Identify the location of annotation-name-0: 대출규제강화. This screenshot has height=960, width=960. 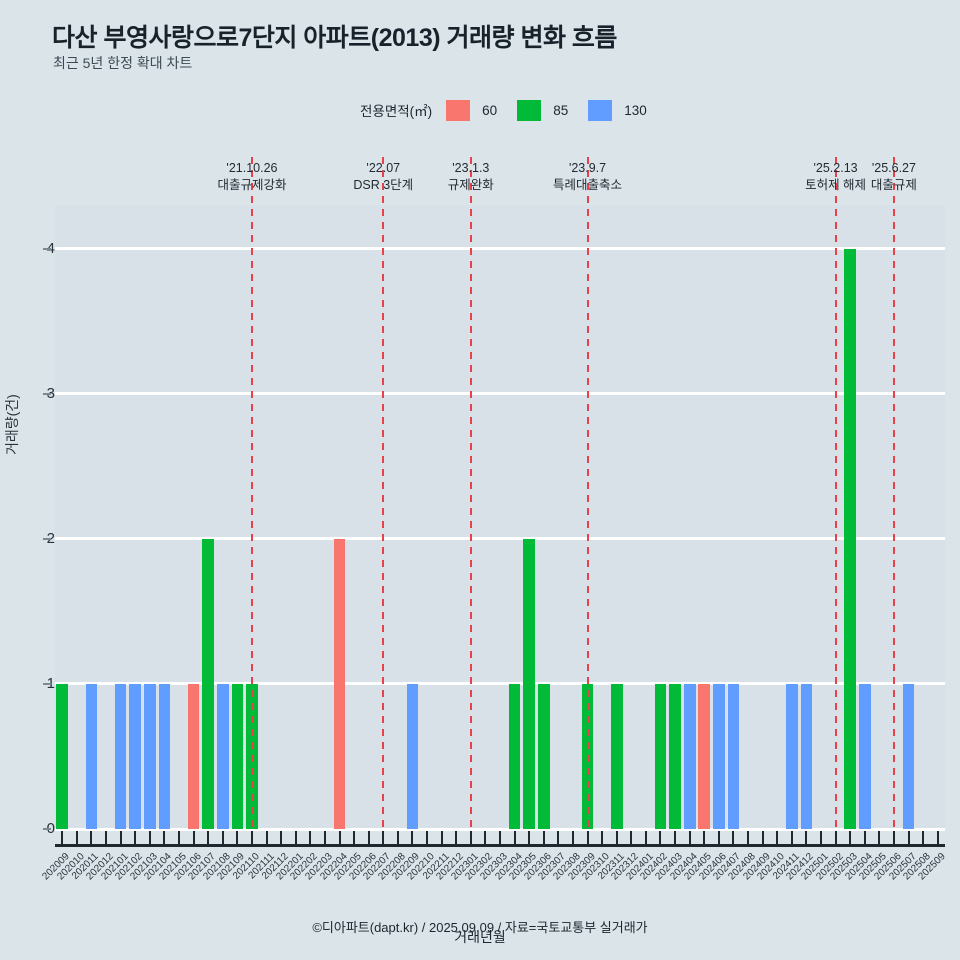
(252, 185).